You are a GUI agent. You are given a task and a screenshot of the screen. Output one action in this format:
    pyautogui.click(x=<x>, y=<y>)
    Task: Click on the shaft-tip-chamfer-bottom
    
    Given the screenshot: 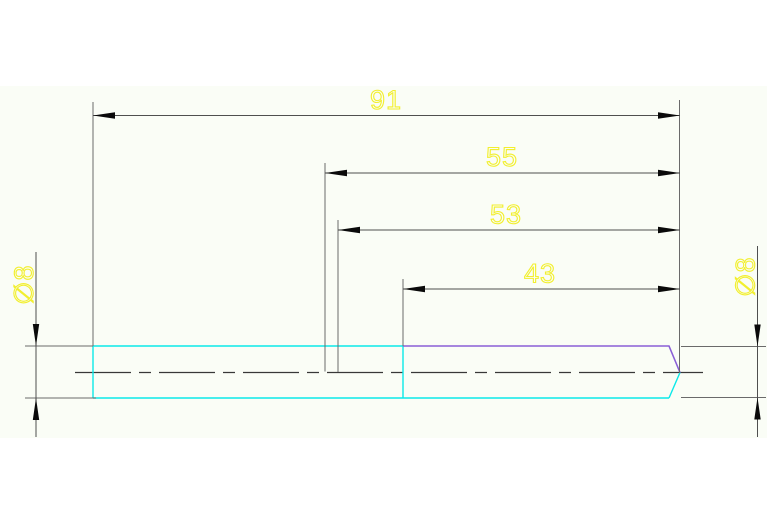 What is the action you would take?
    pyautogui.click(x=674, y=385)
    